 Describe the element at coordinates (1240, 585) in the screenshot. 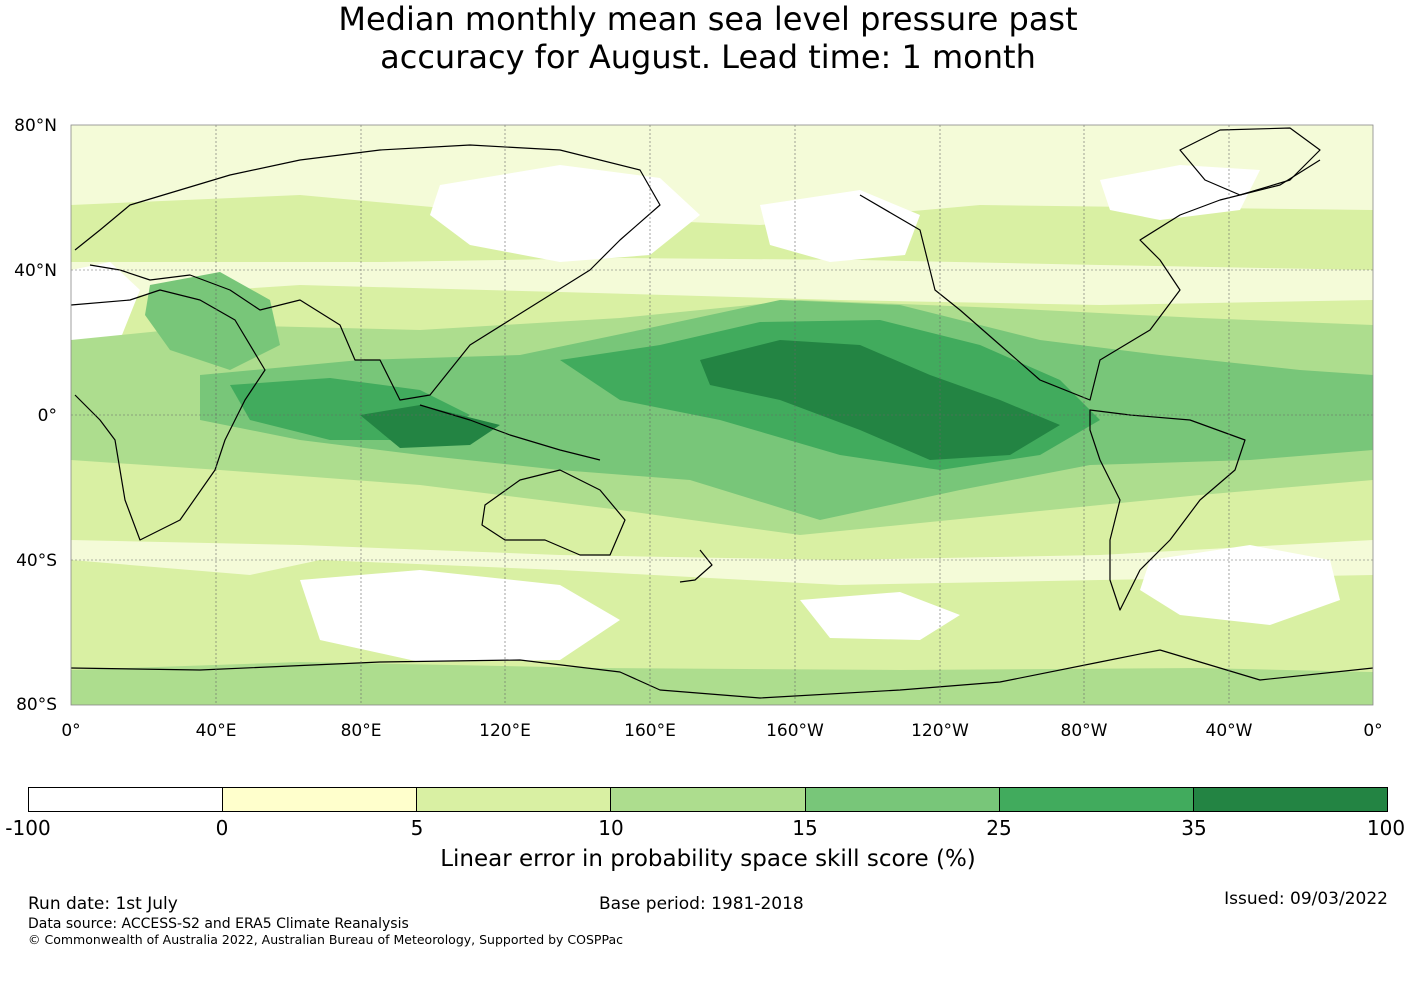

I see `skill-region-none-south-atlantic` at that location.